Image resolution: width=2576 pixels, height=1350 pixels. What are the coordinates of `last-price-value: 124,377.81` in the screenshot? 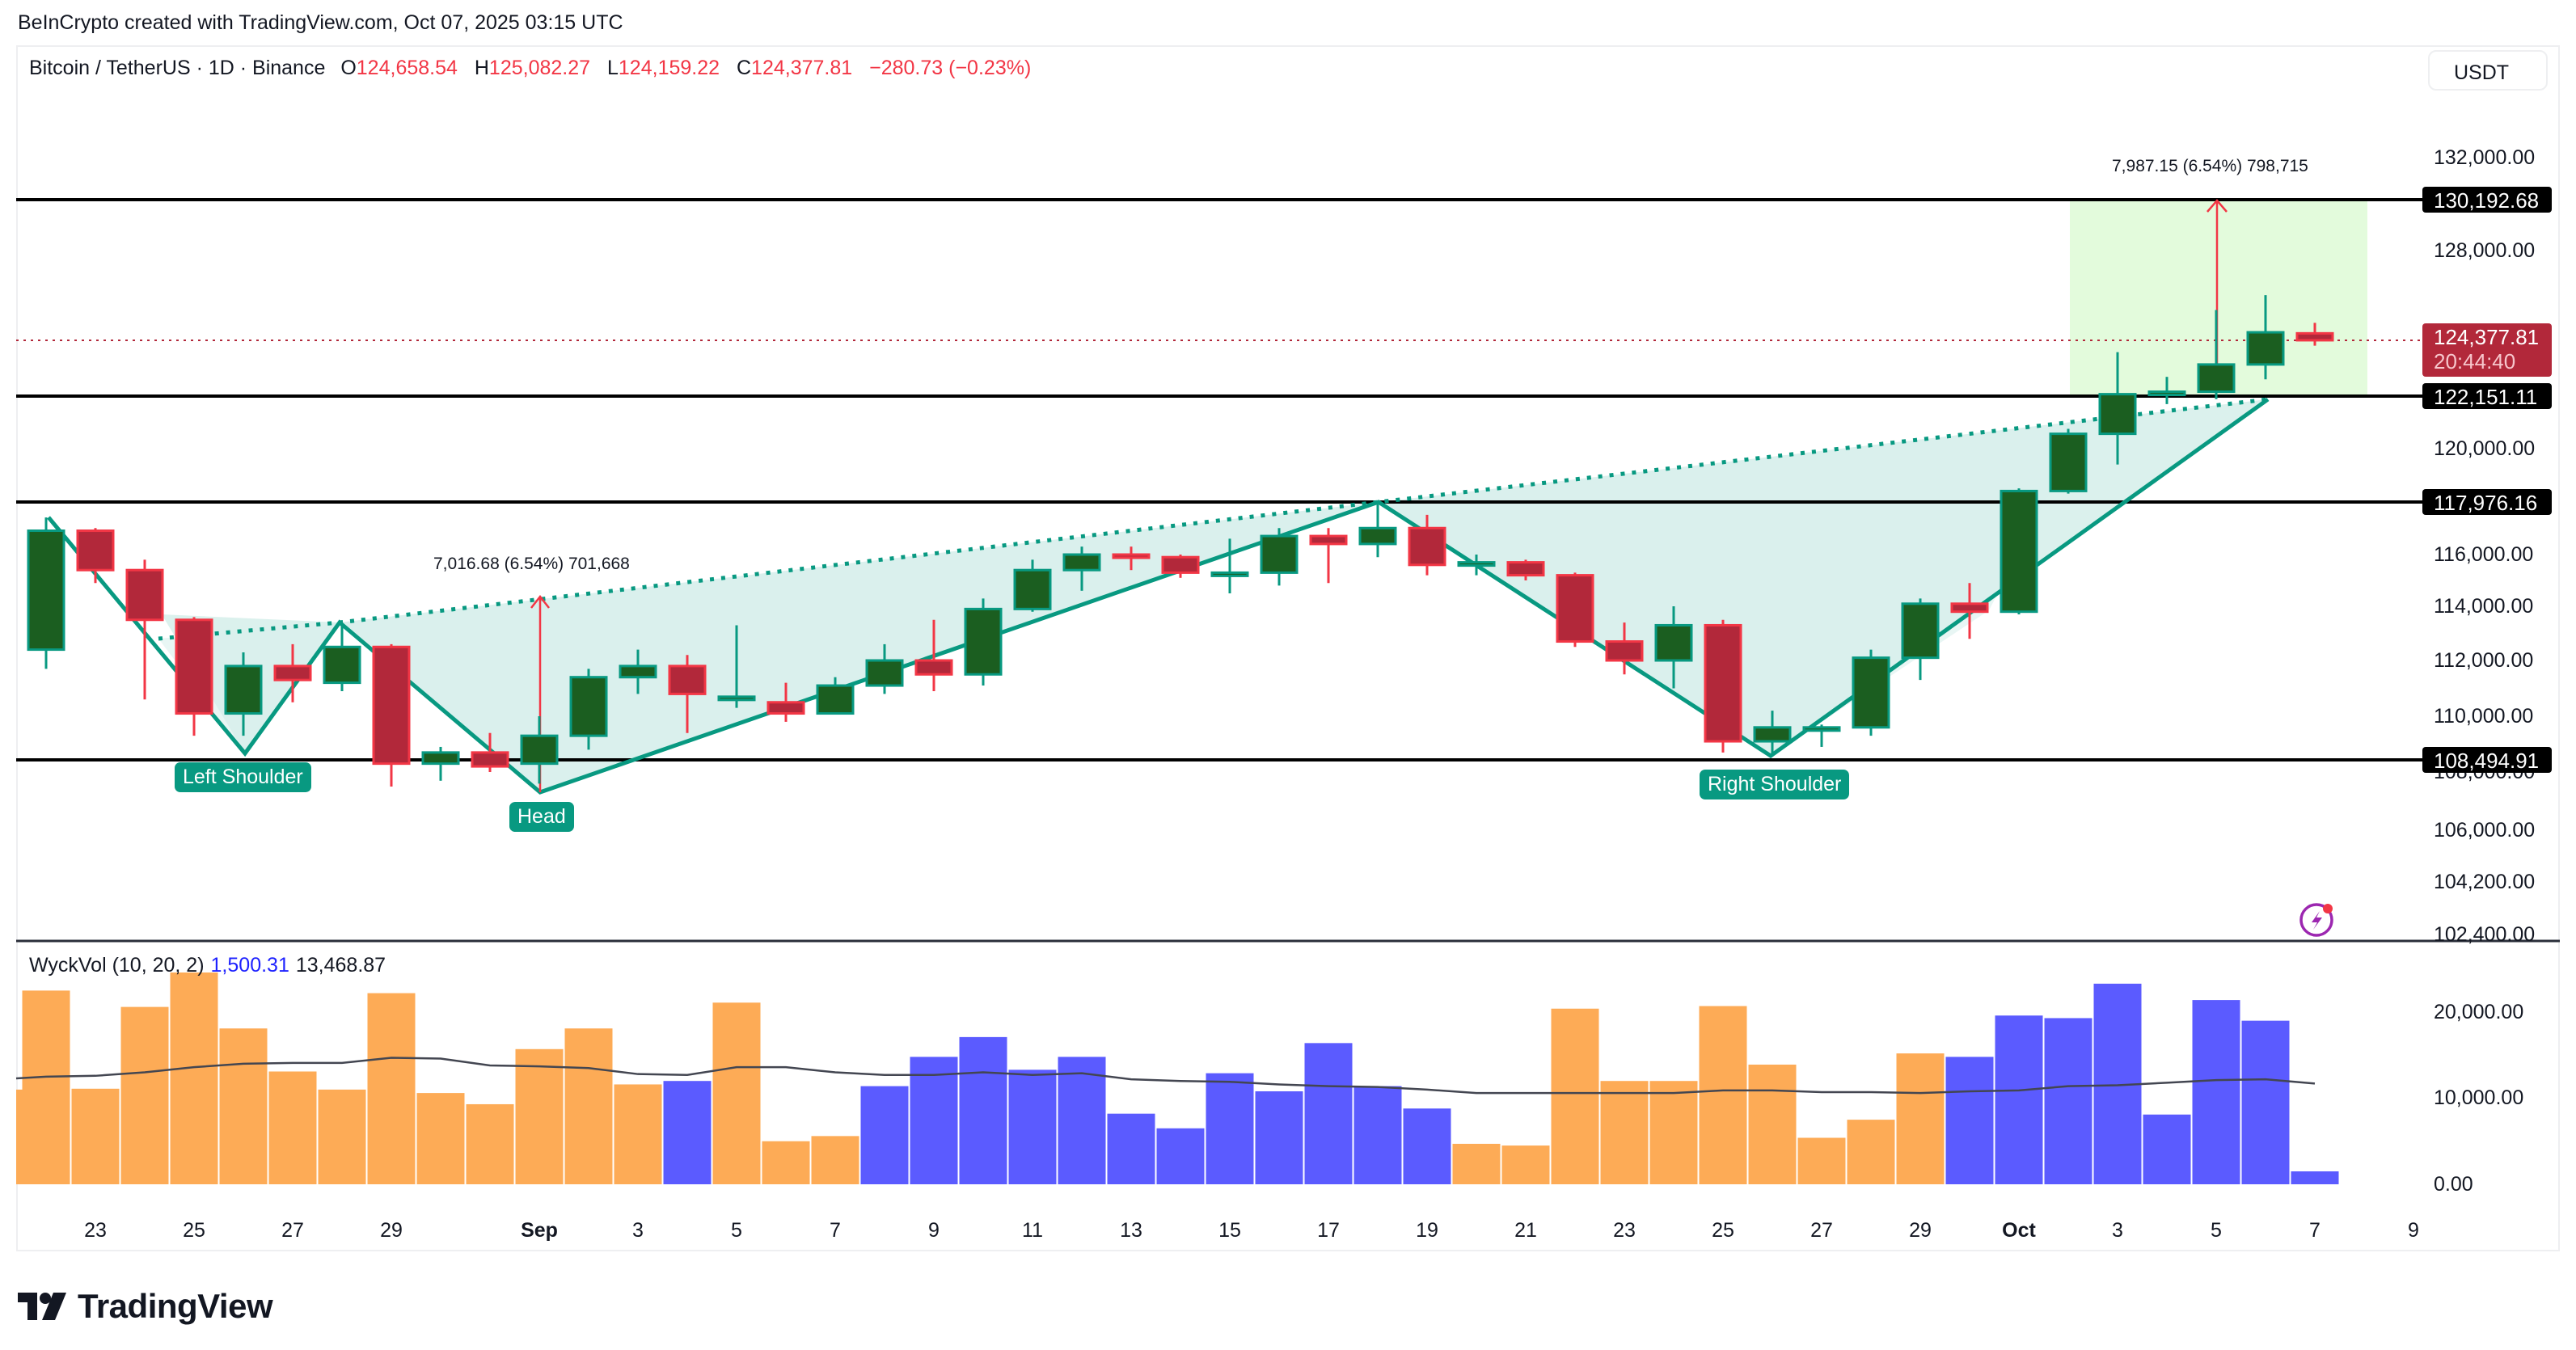 It's located at (2487, 337).